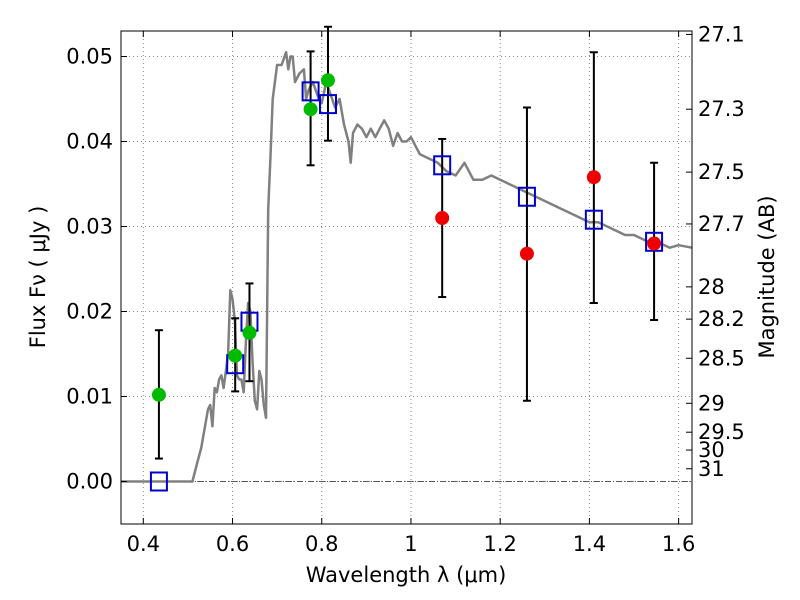 Image resolution: width=800 pixels, height=600 pixels. What do you see at coordinates (711, 469) in the screenshot?
I see `right-tick-label: 31` at bounding box center [711, 469].